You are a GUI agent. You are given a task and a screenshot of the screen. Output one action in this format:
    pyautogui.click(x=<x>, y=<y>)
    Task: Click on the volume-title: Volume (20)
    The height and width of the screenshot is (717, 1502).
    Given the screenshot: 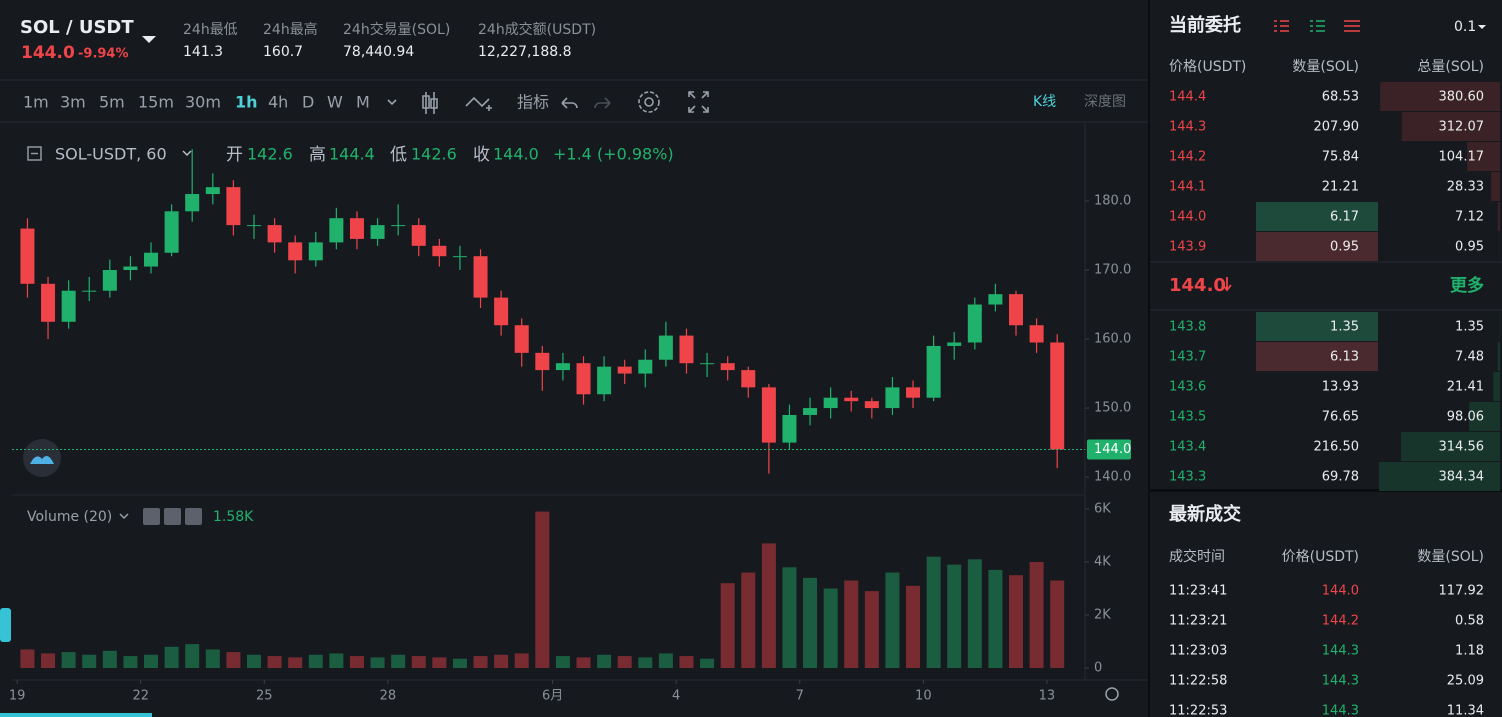 What is the action you would take?
    pyautogui.click(x=69, y=517)
    